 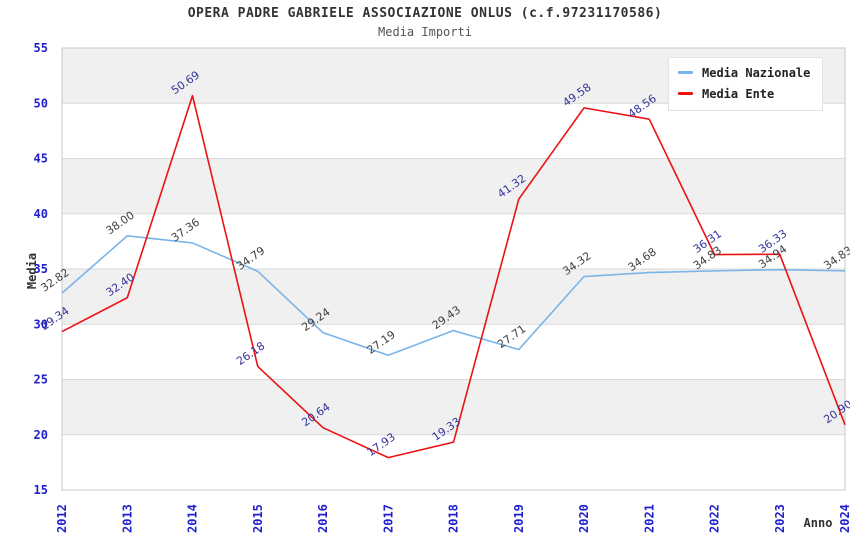 I want to click on x-axis-title: Anno, so click(x=818, y=523).